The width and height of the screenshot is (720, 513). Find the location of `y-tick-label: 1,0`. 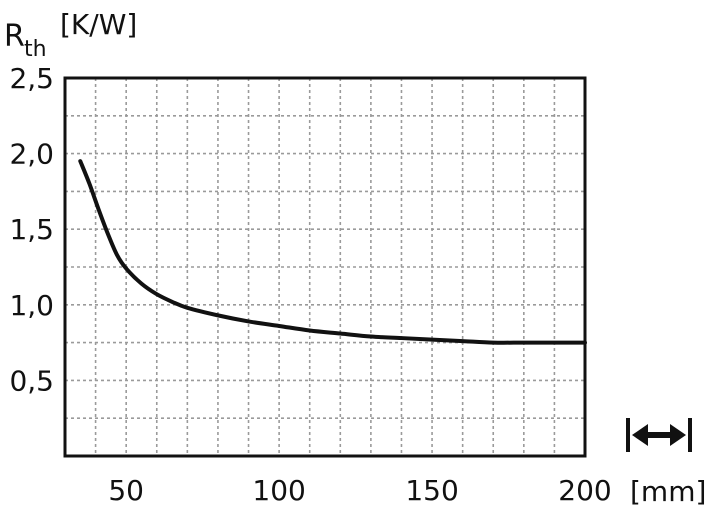

y-tick-label: 1,0 is located at coordinates (31, 305).